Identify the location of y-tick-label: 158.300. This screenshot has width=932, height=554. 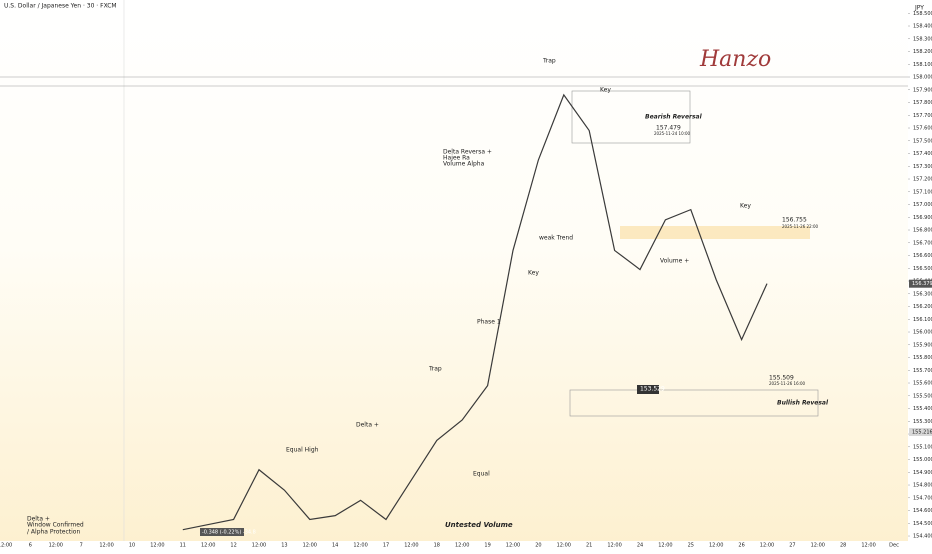
(922, 39).